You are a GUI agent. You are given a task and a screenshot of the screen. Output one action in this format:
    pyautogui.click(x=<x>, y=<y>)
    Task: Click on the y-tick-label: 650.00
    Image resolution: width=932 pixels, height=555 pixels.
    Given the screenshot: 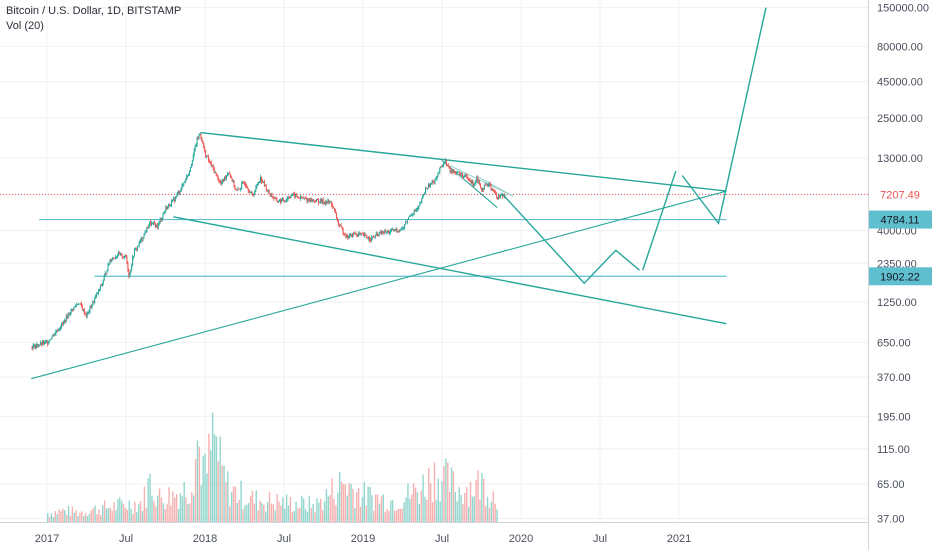 What is the action you would take?
    pyautogui.click(x=894, y=343)
    